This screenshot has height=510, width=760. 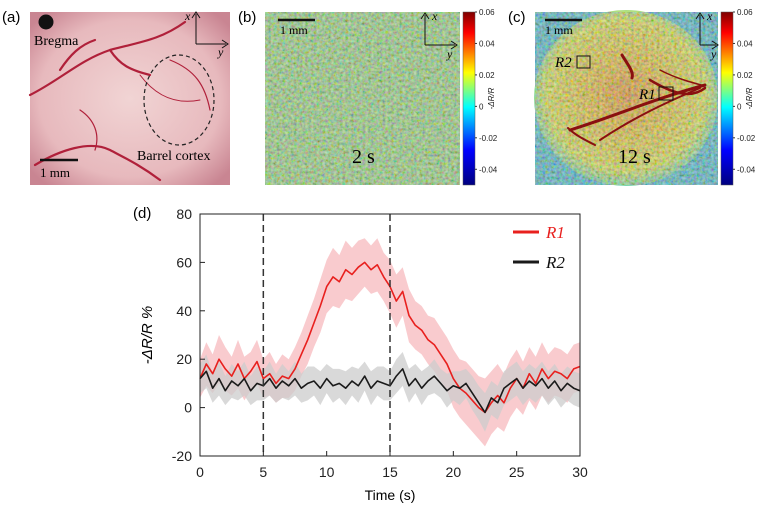 What do you see at coordinates (184, 214) in the screenshot?
I see `y-tick-label: 80` at bounding box center [184, 214].